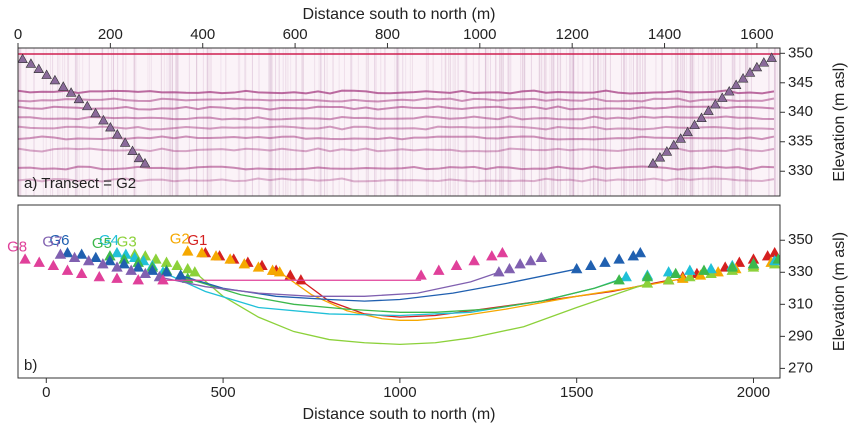 The height and width of the screenshot is (434, 852). I want to click on legend-label: G7, so click(52, 242).